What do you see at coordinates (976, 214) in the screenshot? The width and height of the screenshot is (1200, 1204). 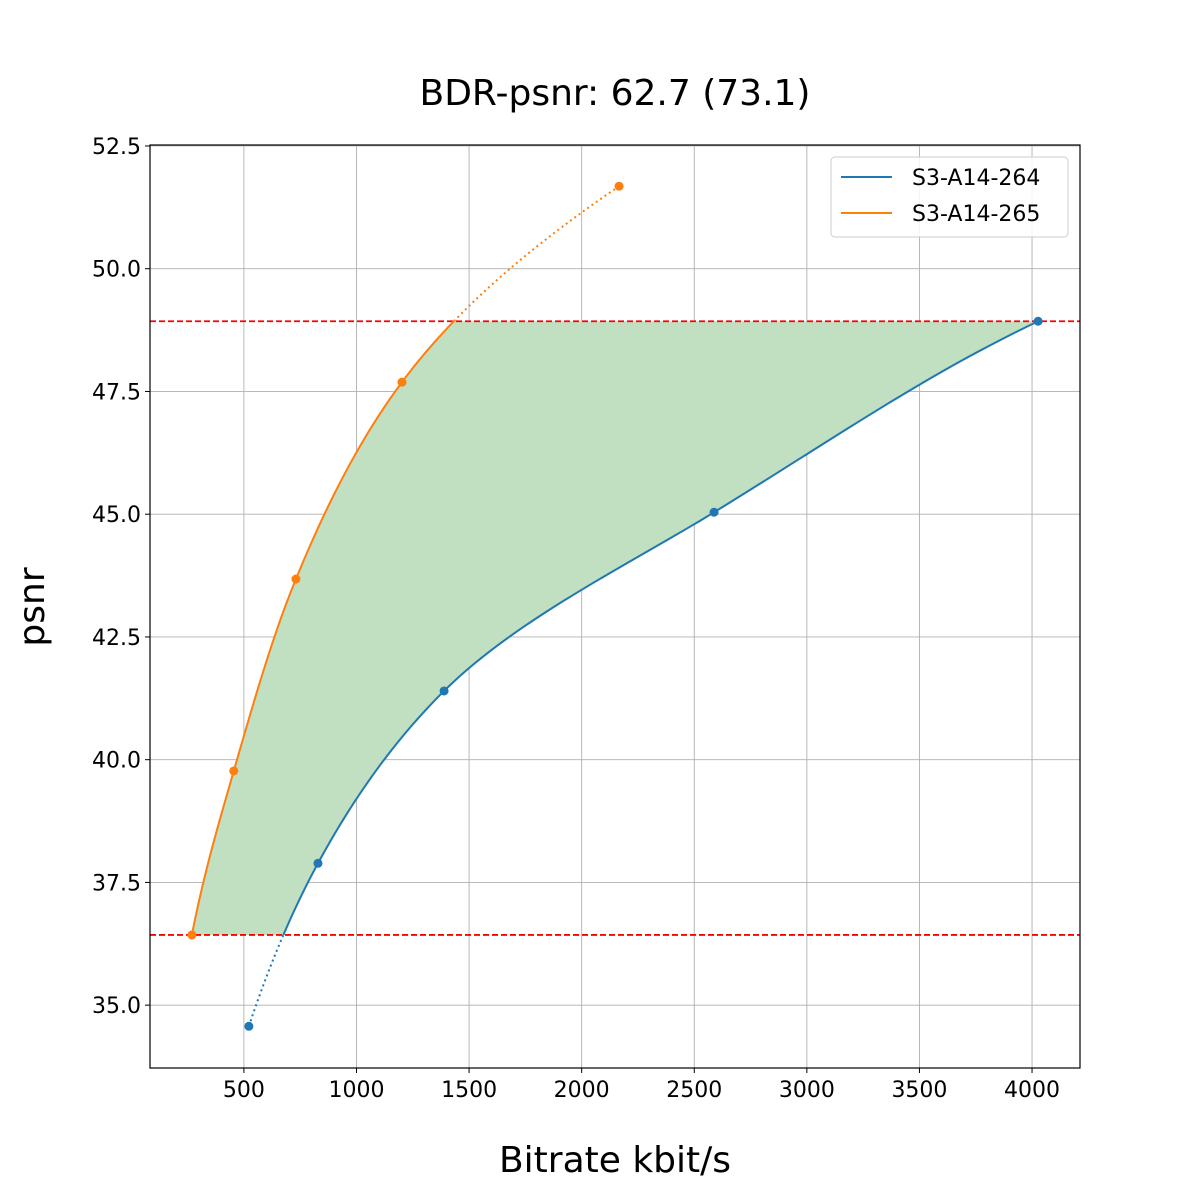 I see `legend-label-265: S3-A14-265` at bounding box center [976, 214].